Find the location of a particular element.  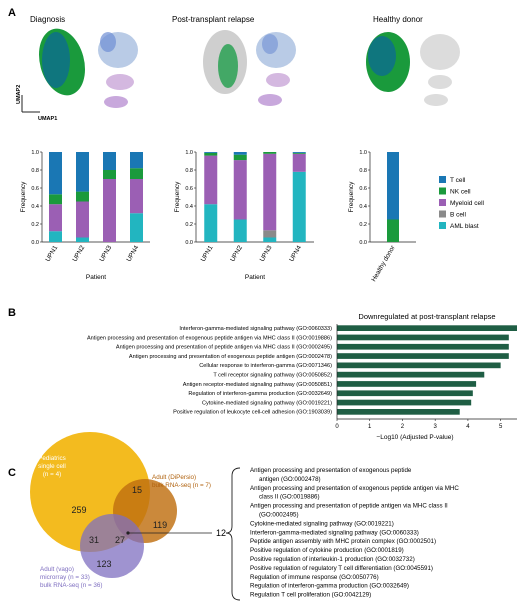

healthy-y-label: Frequency is located at coordinates (351, 196).